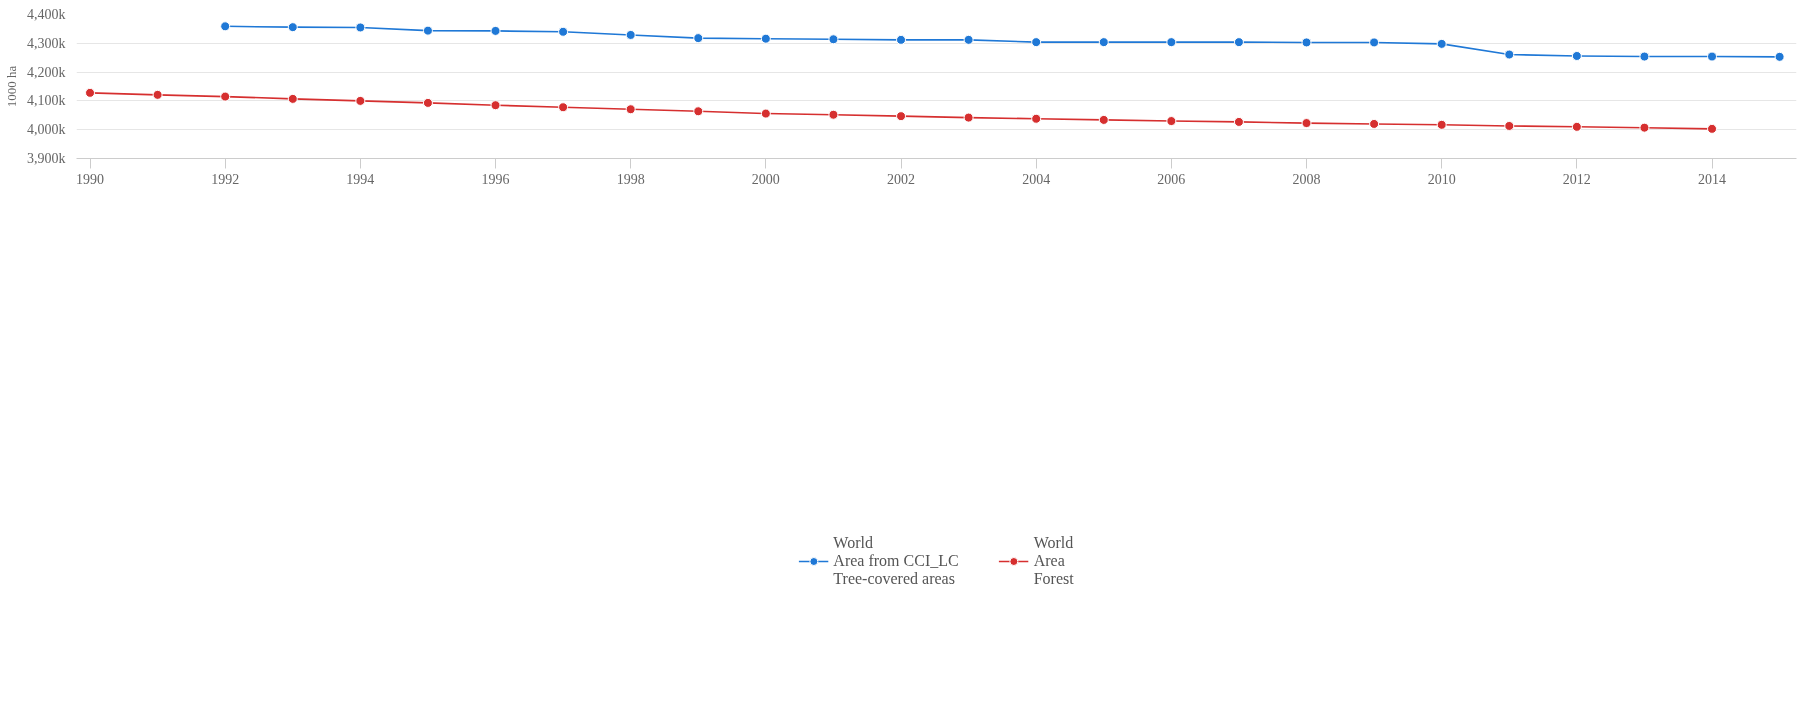 This screenshot has width=1806, height=706. I want to click on y-tick-label: 3,900k, so click(46, 158).